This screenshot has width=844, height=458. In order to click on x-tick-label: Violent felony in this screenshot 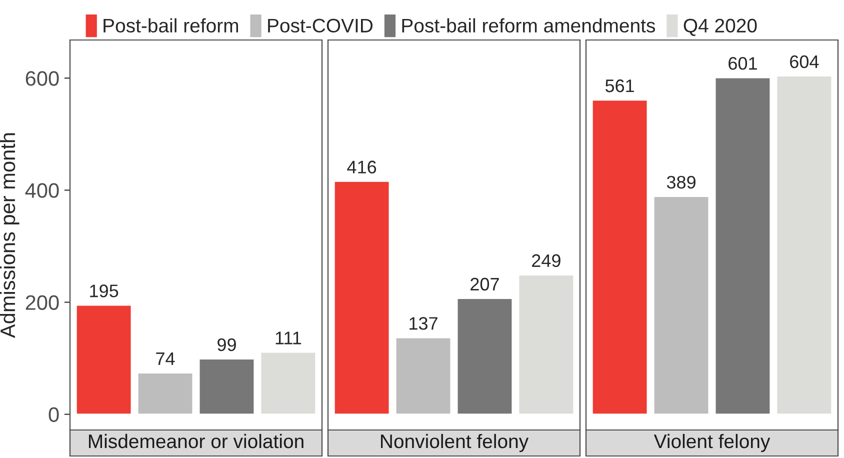, I will do `click(712, 443)`.